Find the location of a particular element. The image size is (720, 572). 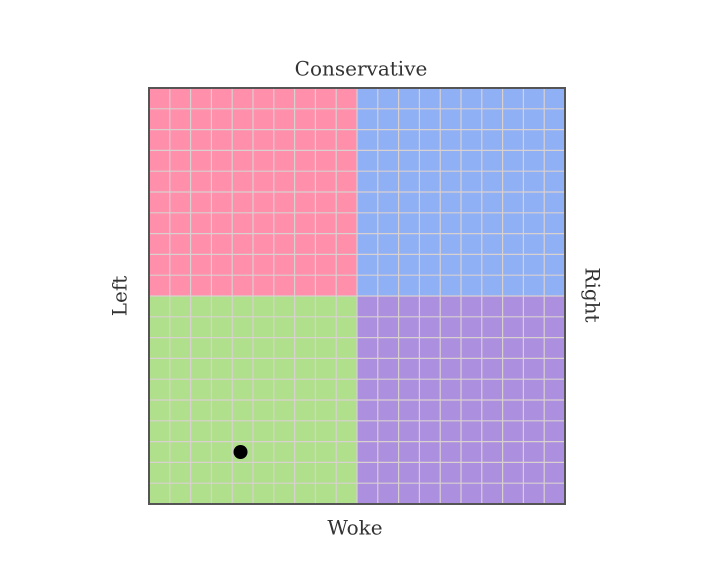

top-label: Conservative is located at coordinates (361, 69).